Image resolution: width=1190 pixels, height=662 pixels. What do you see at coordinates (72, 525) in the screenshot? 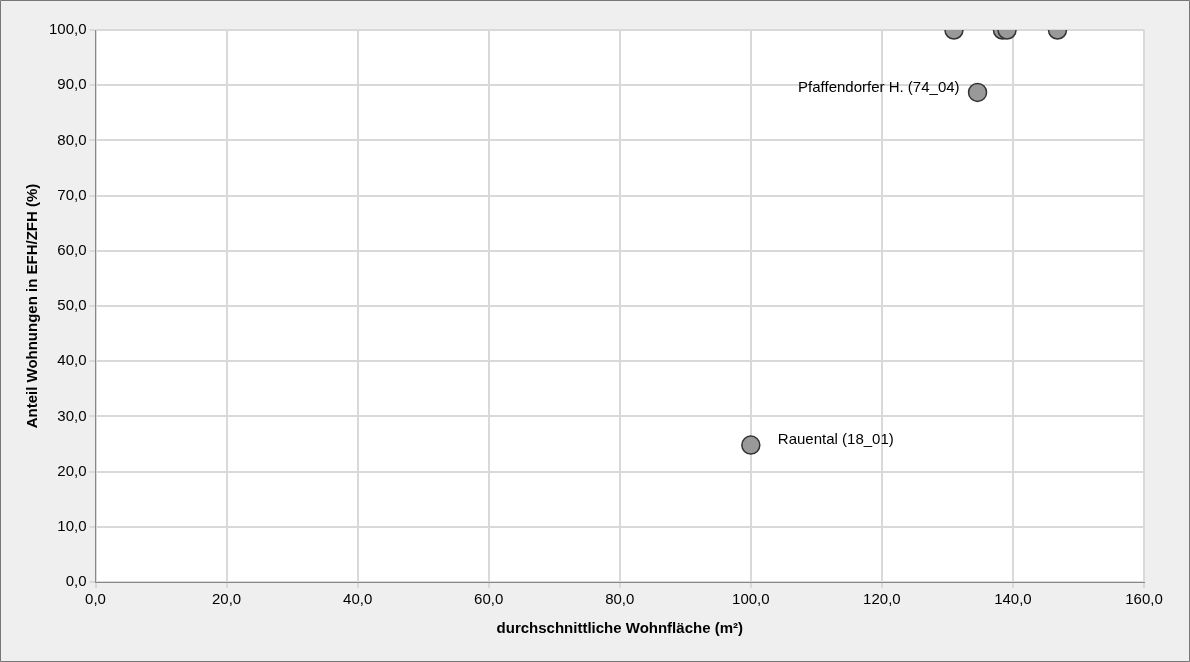
I see `y-tick-label: 10,0` at bounding box center [72, 525].